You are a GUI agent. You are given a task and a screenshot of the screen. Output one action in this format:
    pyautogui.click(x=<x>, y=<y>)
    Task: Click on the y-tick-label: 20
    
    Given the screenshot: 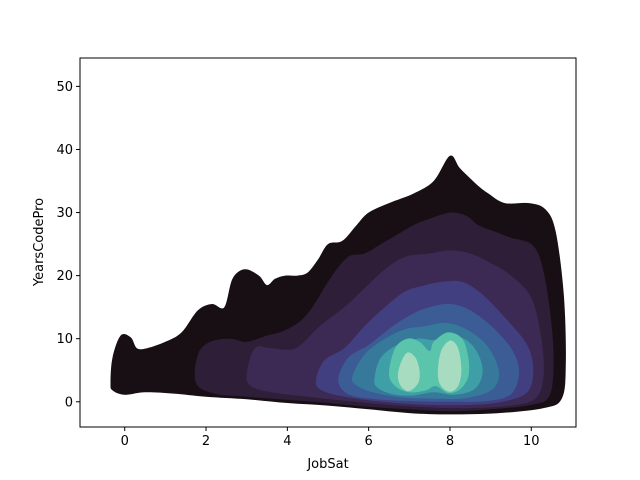 What is the action you would take?
    pyautogui.click(x=64, y=276)
    